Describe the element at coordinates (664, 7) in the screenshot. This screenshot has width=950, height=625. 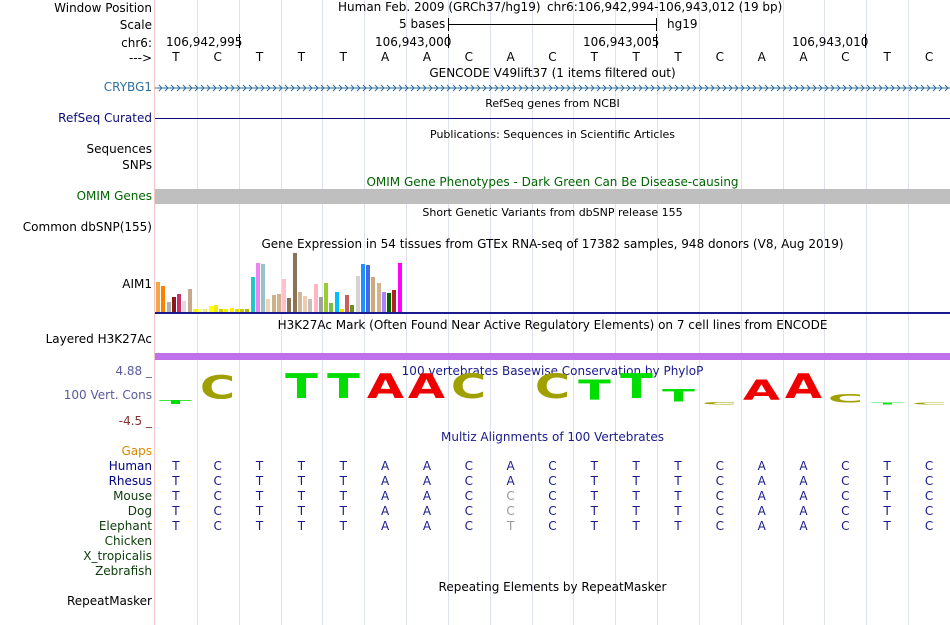
I see `position-readout: chr6:106,942,994-106,943,012 (19 bp)` at that location.